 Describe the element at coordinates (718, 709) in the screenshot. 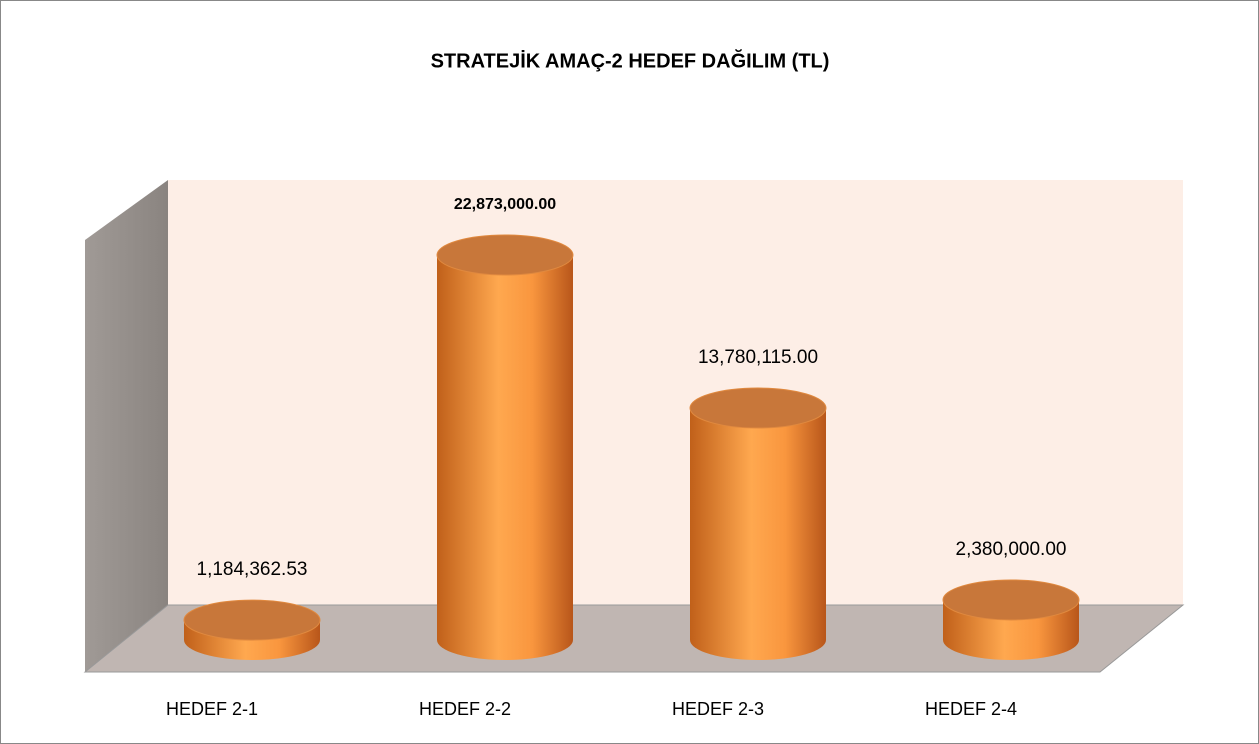

I see `x-tick-label: HEDEF 2-3` at that location.